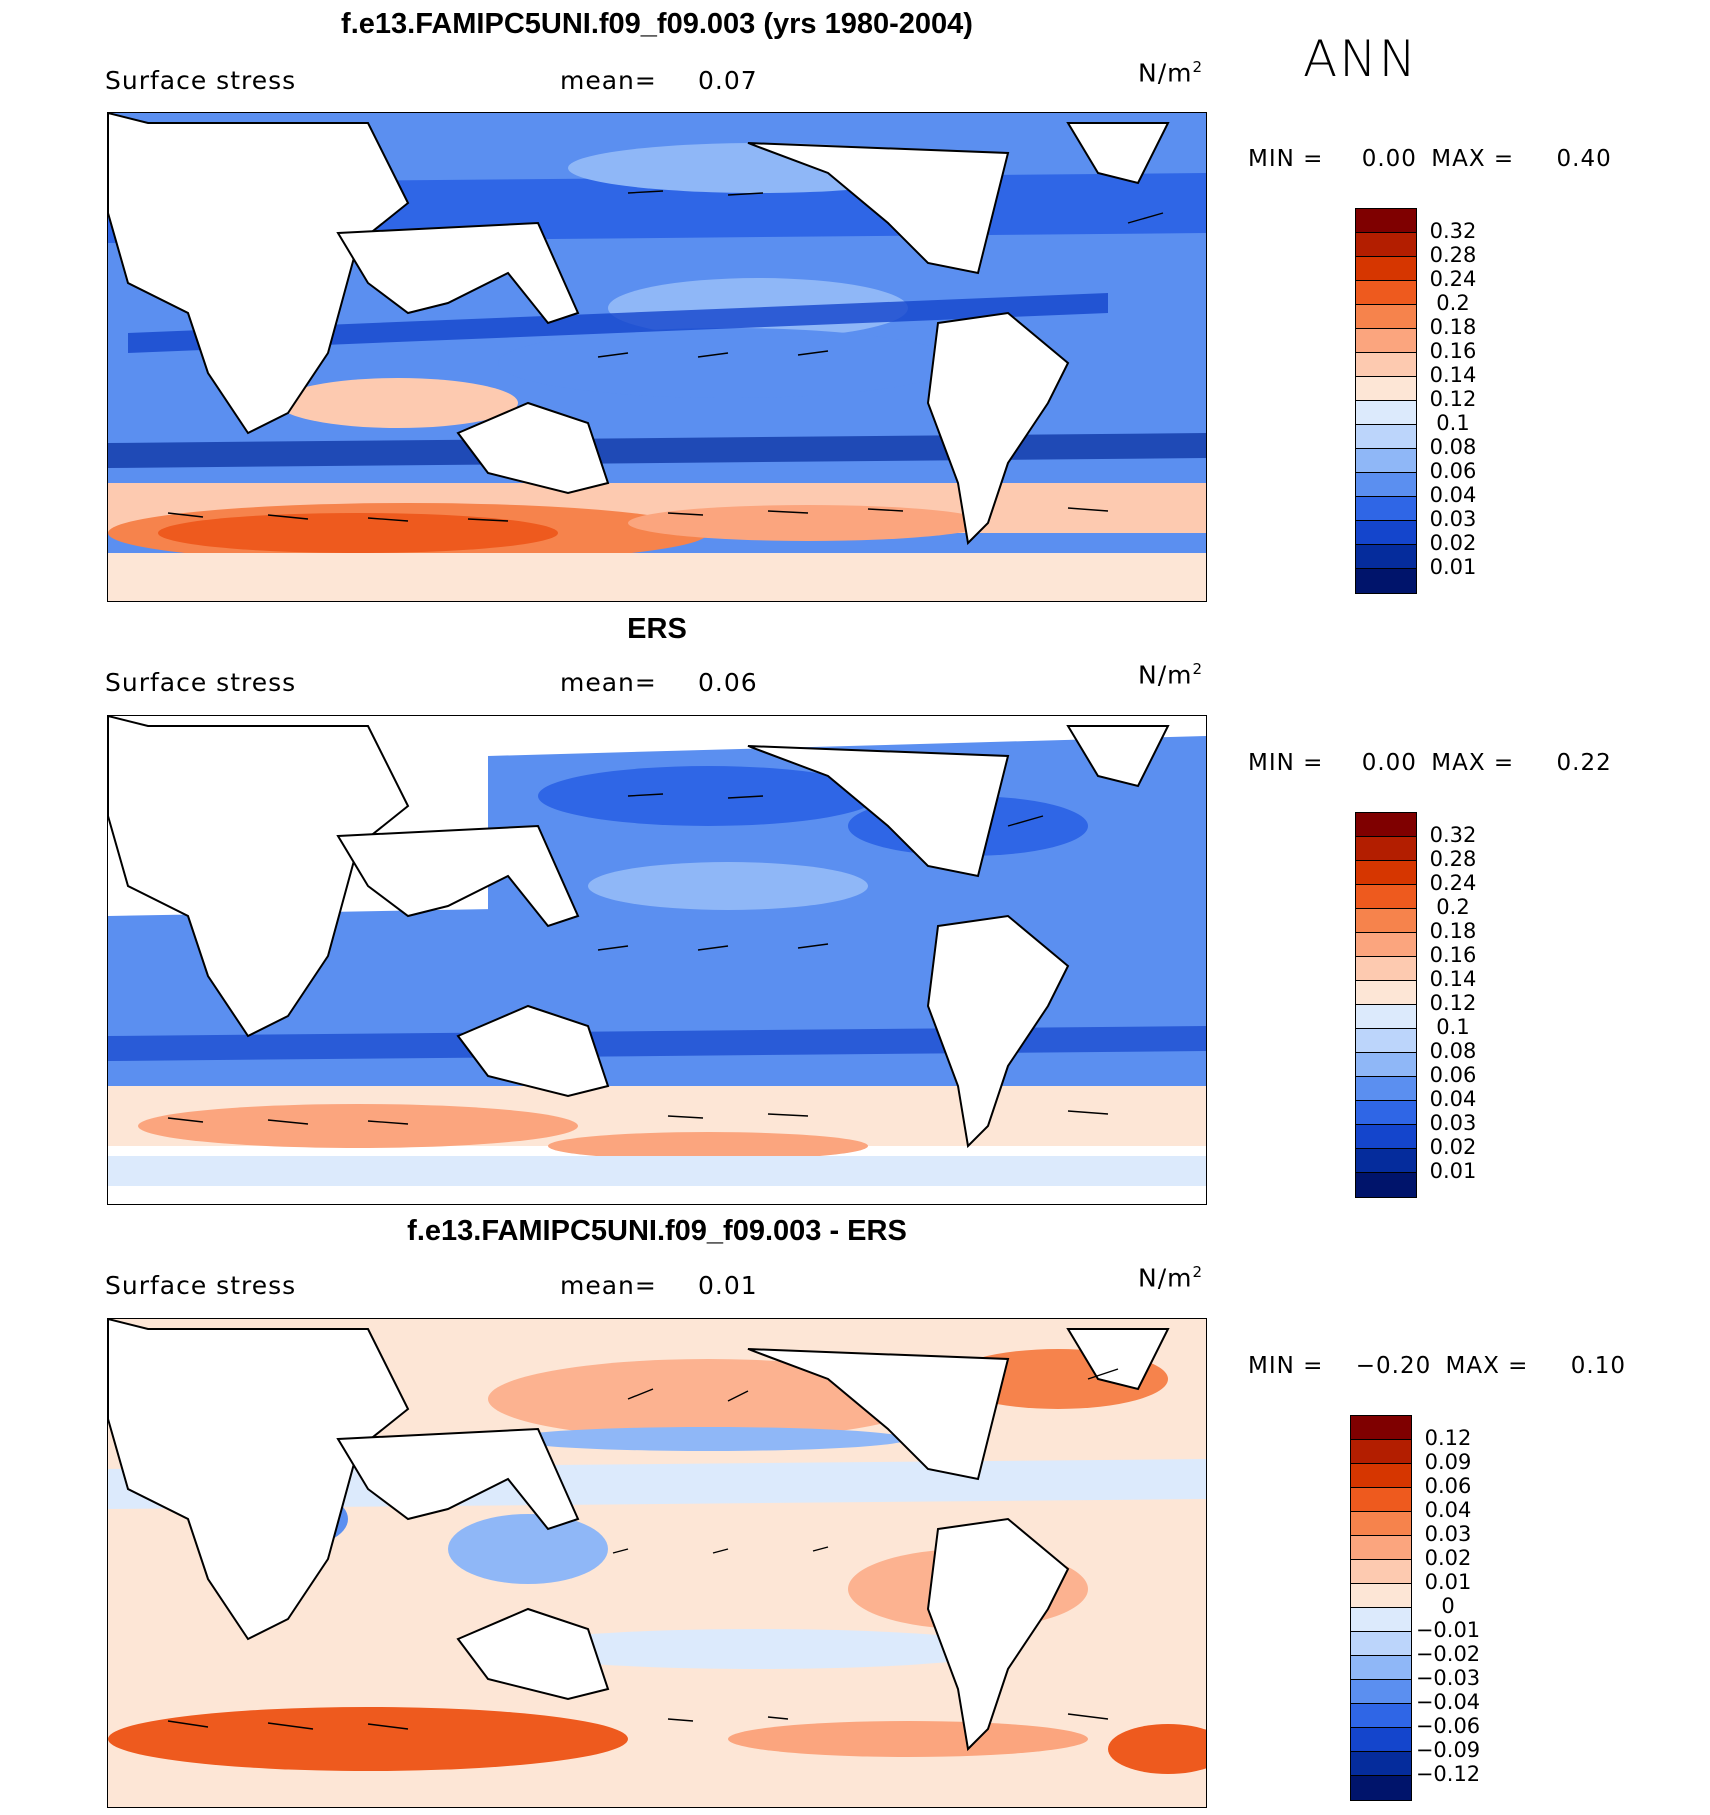 The width and height of the screenshot is (1710, 1815). Describe the element at coordinates (1453, 859) in the screenshot. I see `colorbar-tick-label: 0.28` at that location.